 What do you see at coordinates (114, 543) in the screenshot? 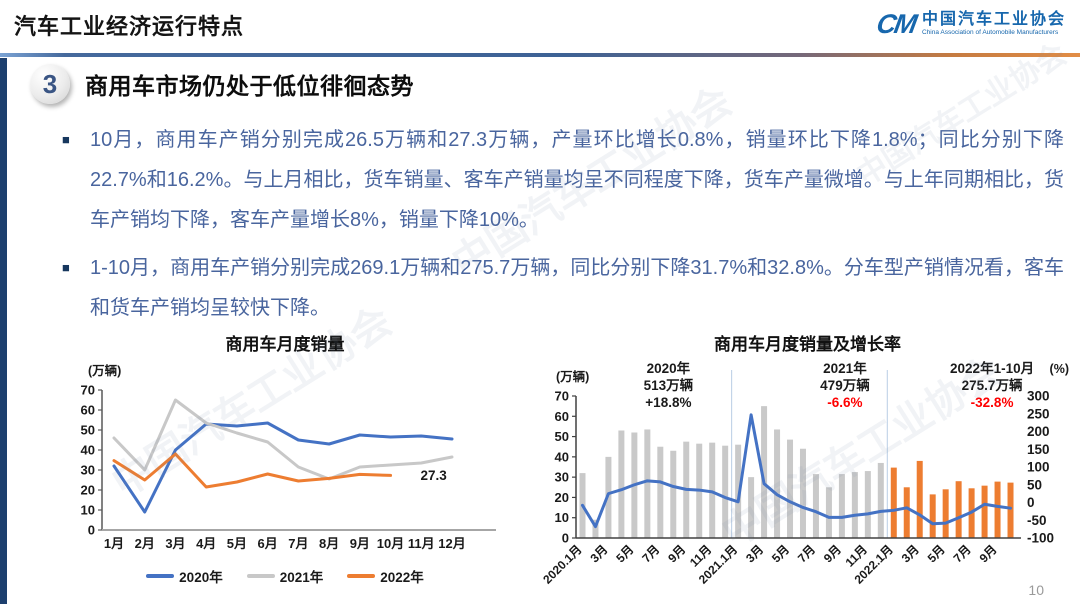
I see `svg-text: 1月` at bounding box center [114, 543].